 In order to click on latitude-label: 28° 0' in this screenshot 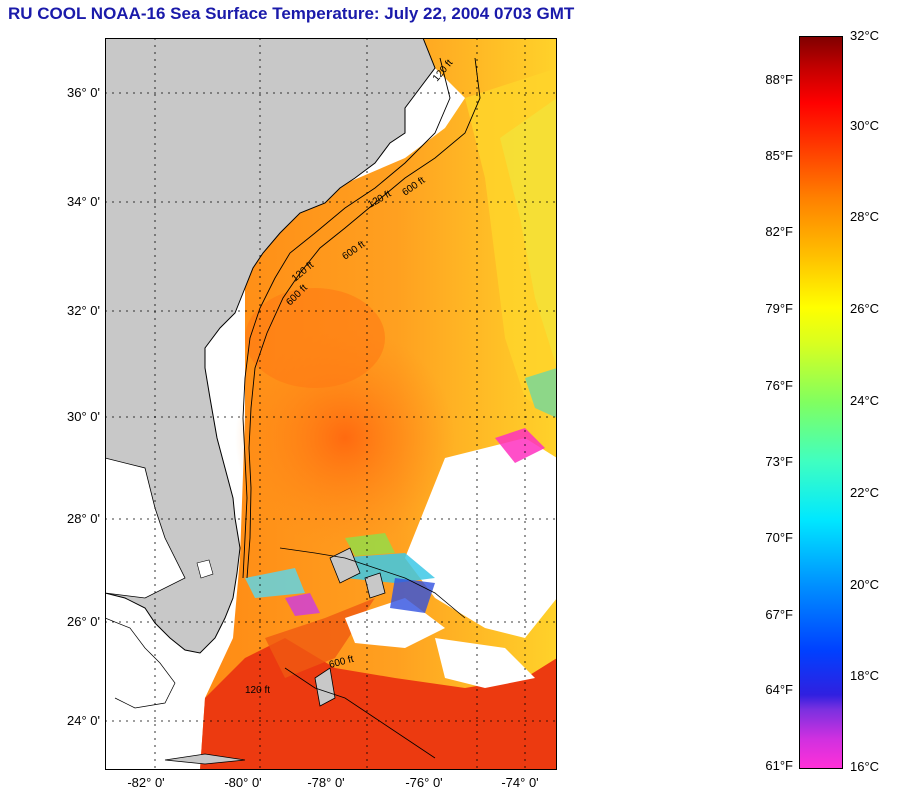, I will do `click(83, 518)`.